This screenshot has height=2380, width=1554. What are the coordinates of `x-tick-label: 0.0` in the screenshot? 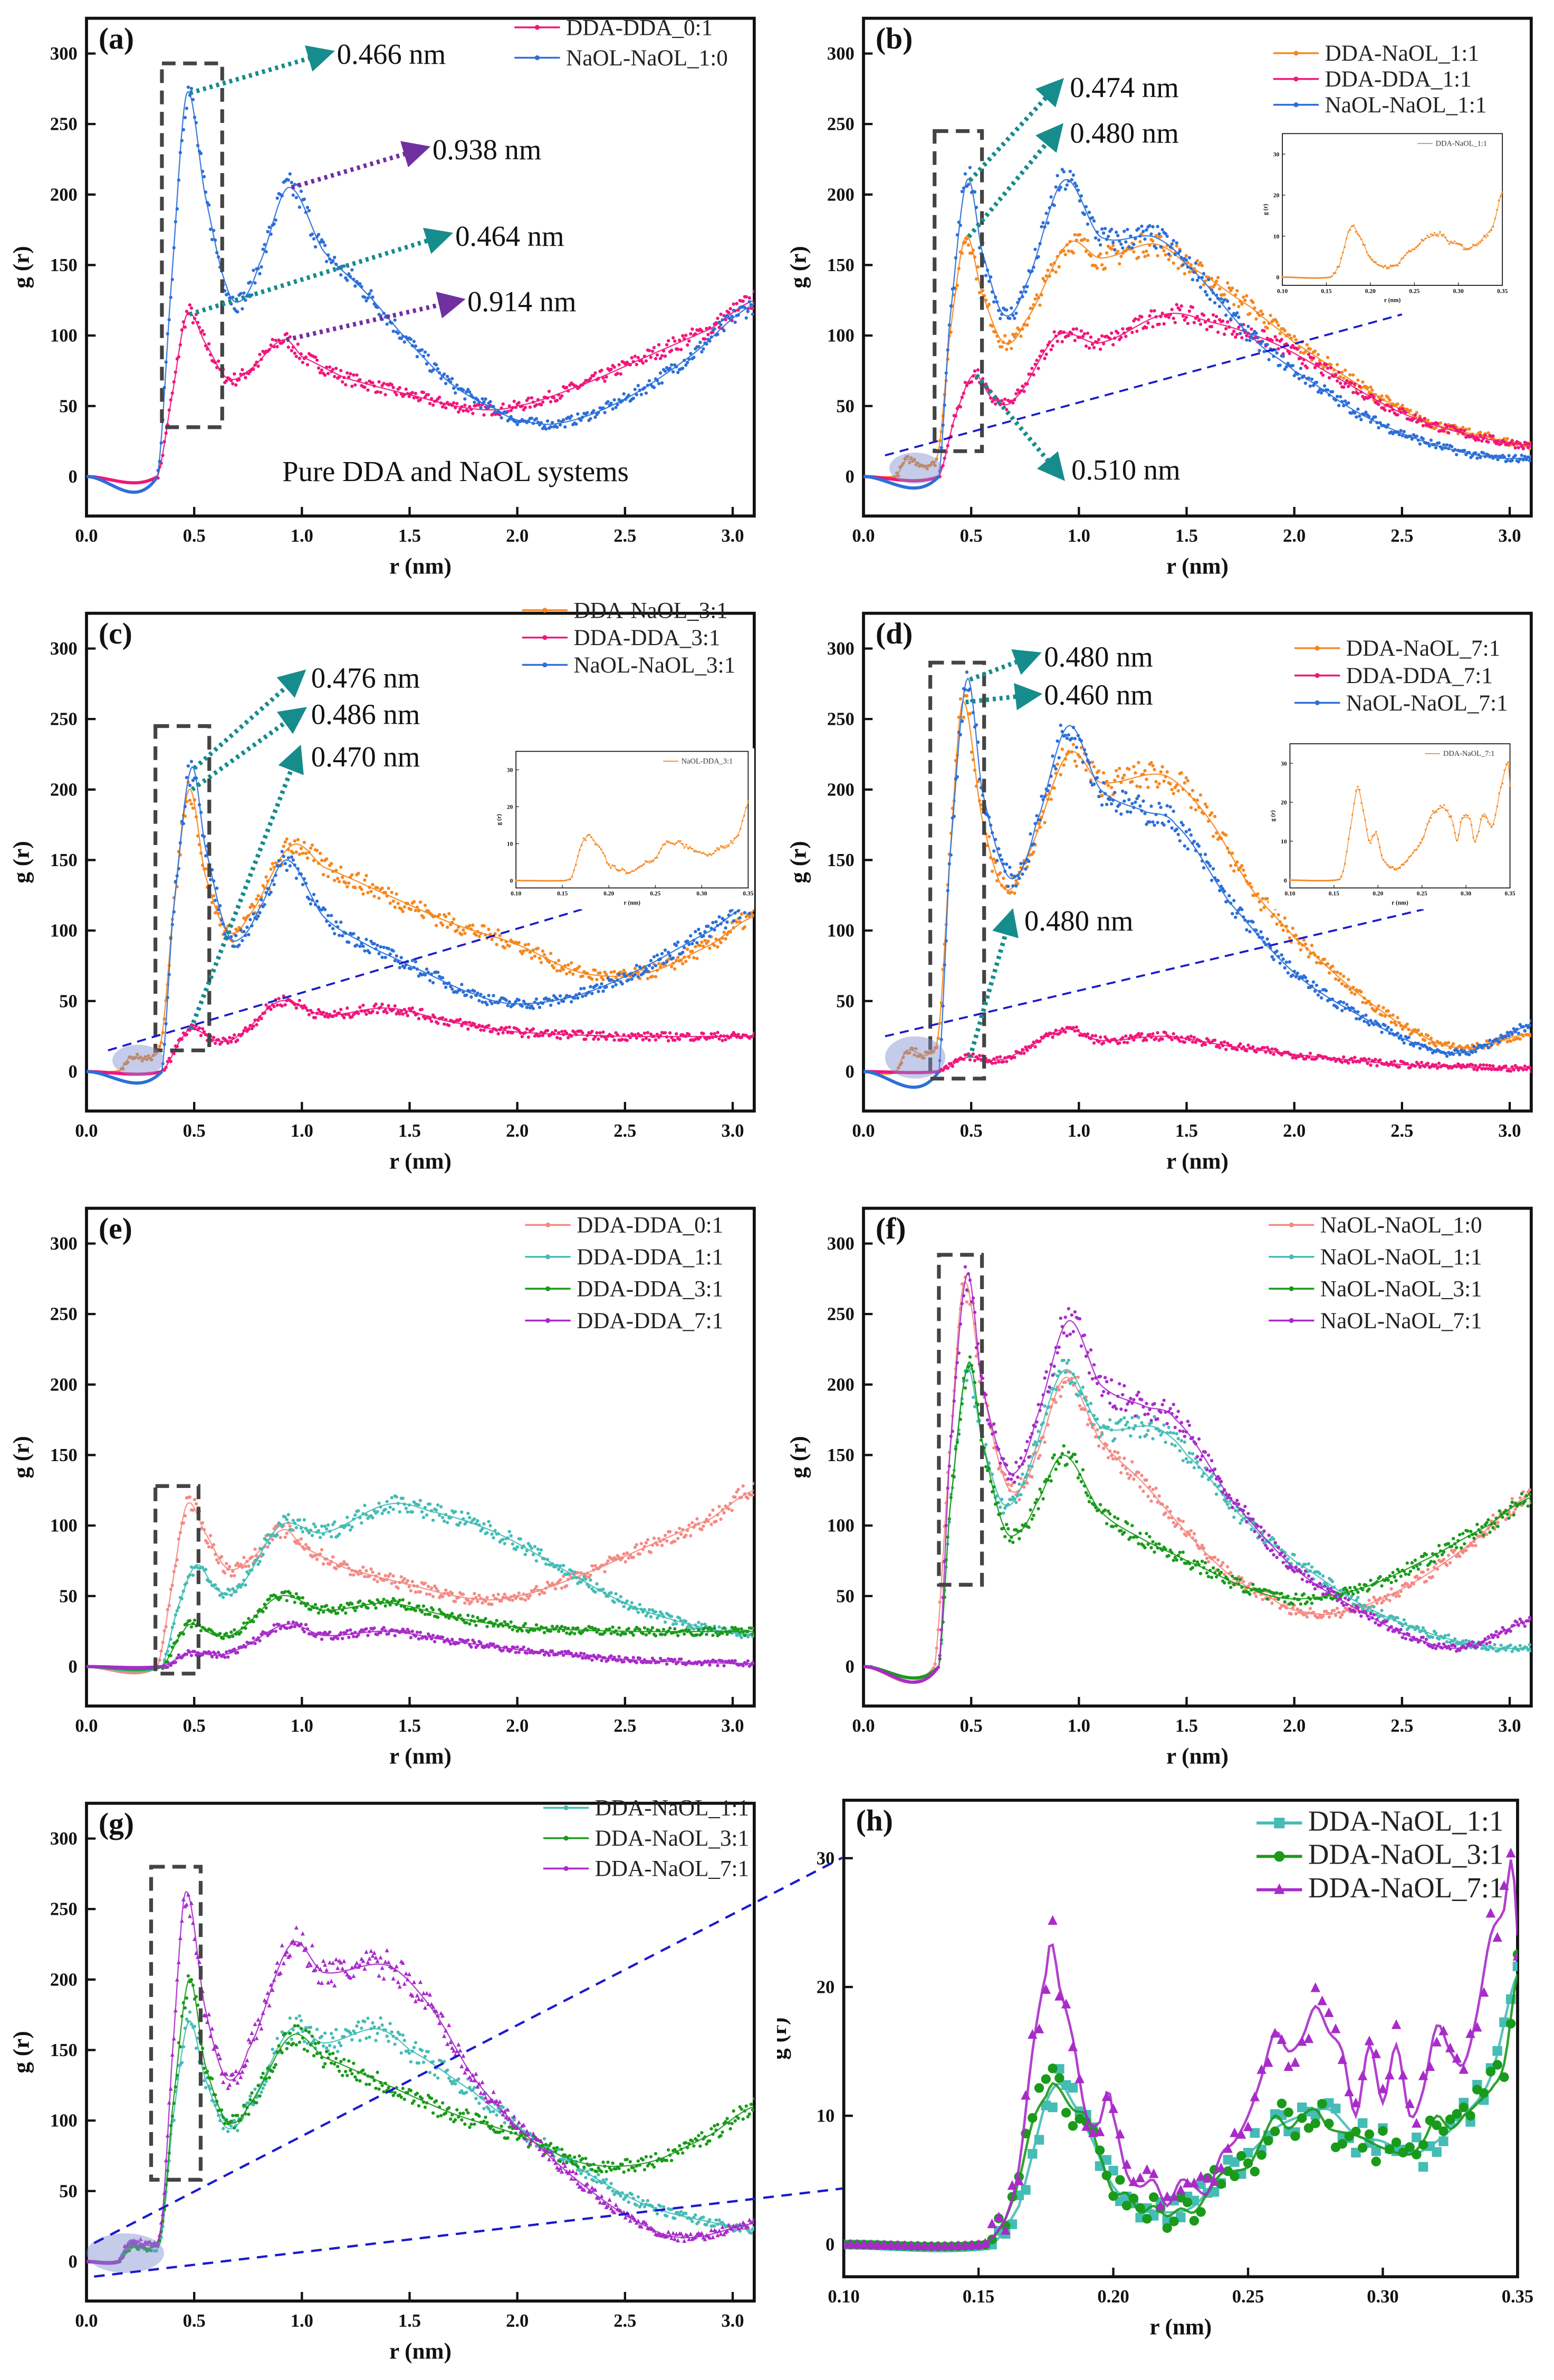 It's located at (86, 1131).